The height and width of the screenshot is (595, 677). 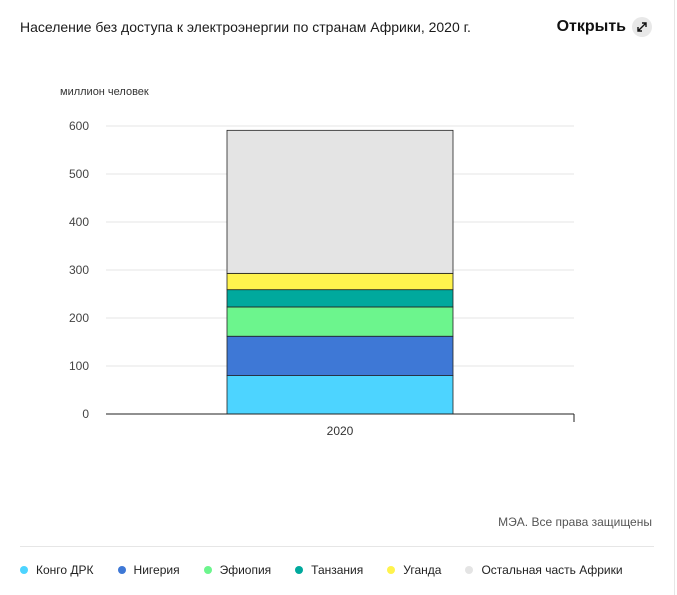 What do you see at coordinates (79, 174) in the screenshot?
I see `y-tick-label: 500` at bounding box center [79, 174].